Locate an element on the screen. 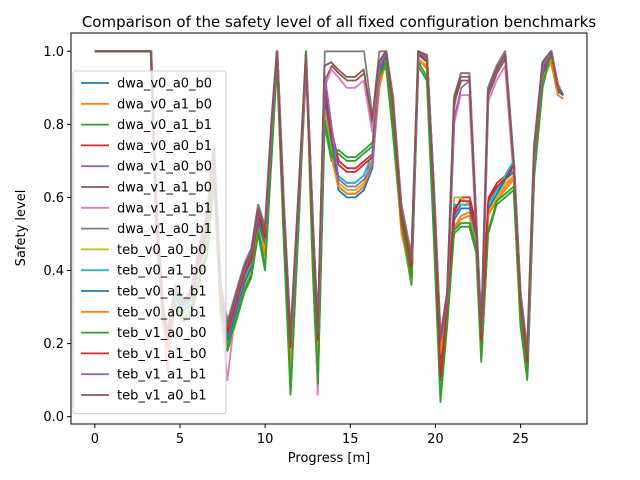 This screenshot has width=640, height=480. x-tick-label: 5 is located at coordinates (180, 439).